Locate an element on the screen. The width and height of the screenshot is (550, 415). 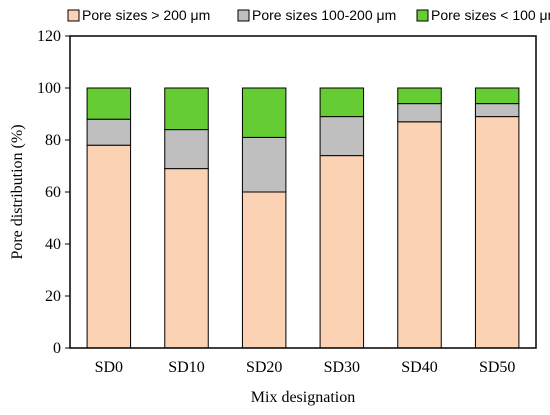
y-tick-label: 120 is located at coordinates (49, 36).